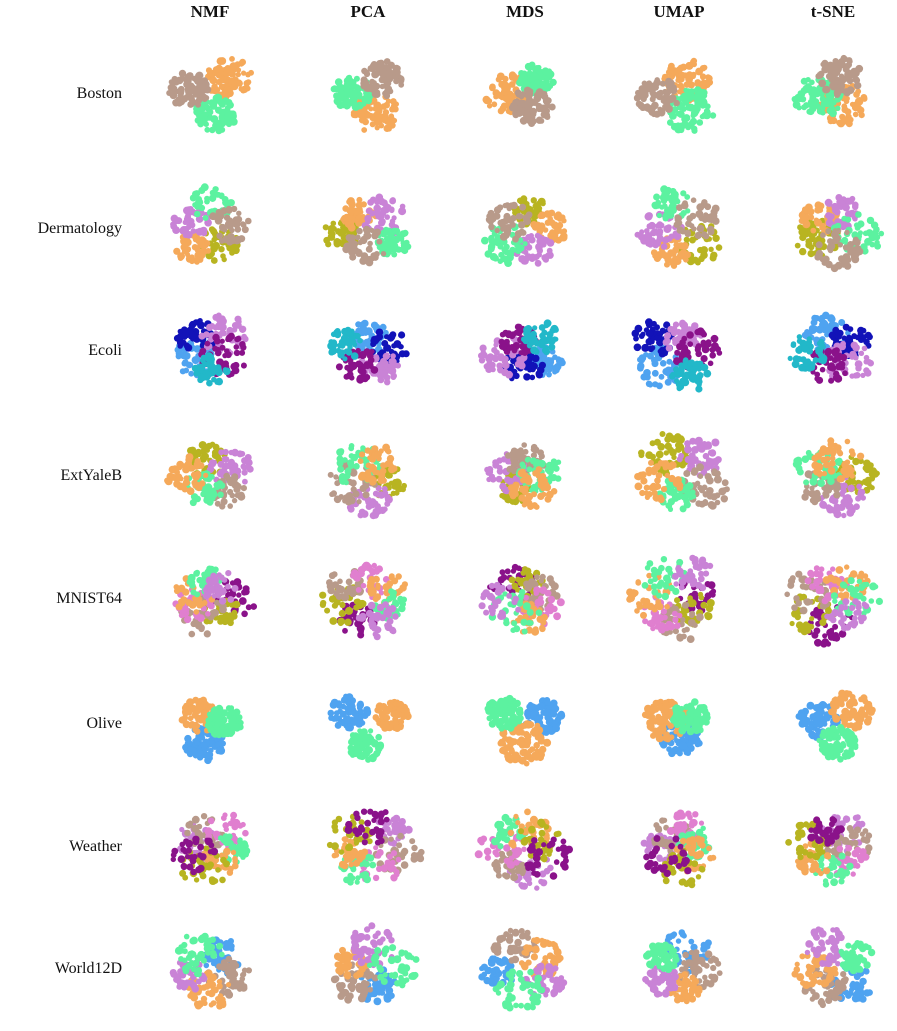  Describe the element at coordinates (703, 486) in the screenshot. I see `cluster-taupe` at that location.